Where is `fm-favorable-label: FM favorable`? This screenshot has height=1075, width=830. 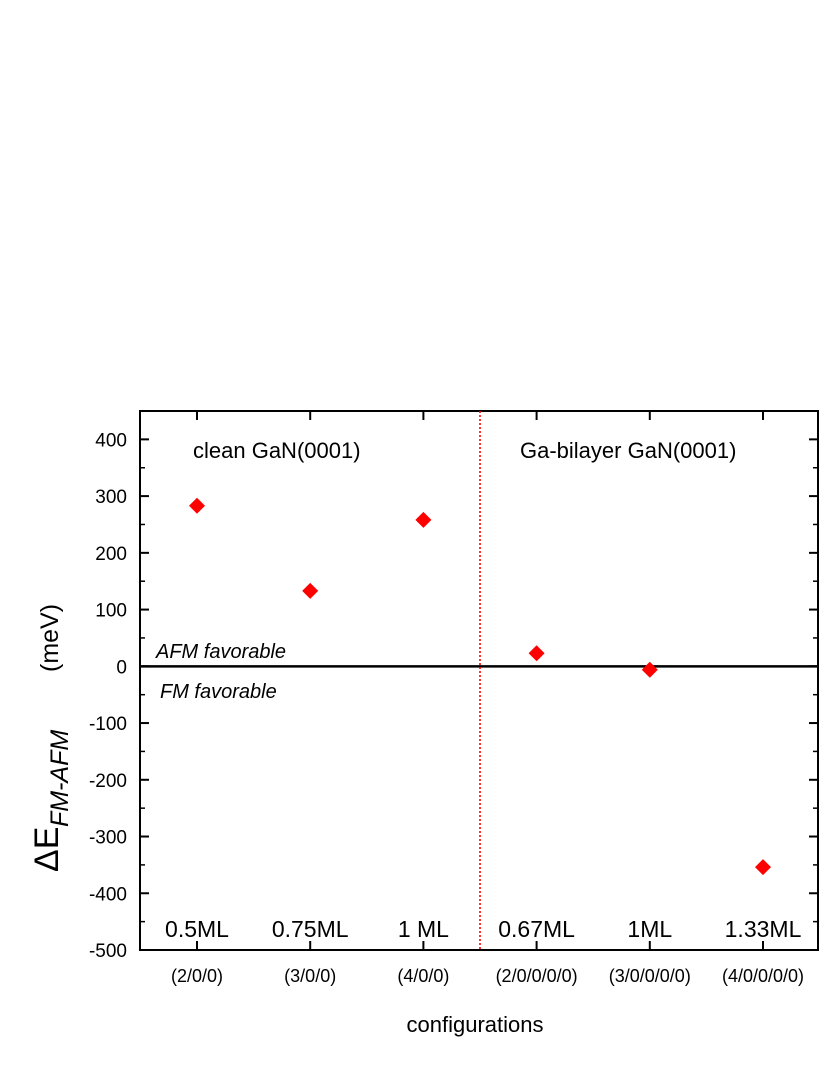
fm-favorable-label: FM favorable is located at coordinates (218, 692).